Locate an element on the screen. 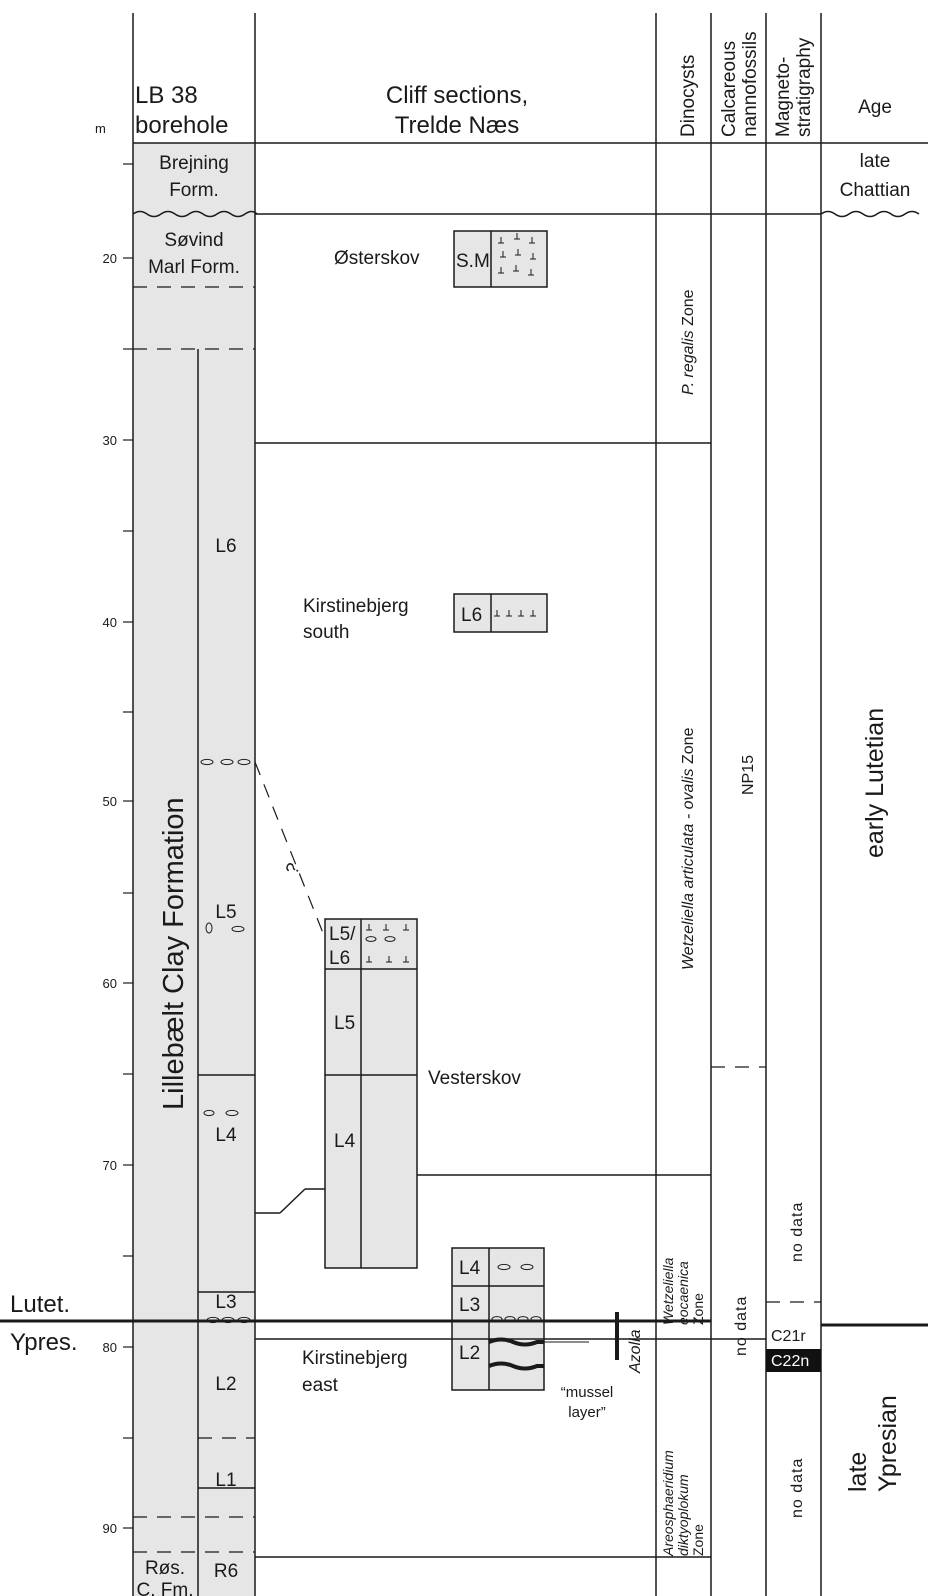 This screenshot has width=928, height=1596. borehole-fill is located at coordinates (194, 869).